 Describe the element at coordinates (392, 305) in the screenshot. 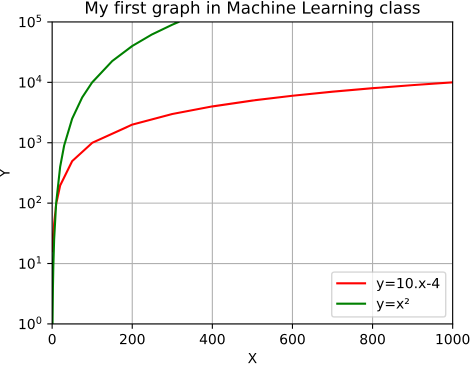

I see `legend-label: y=x²` at that location.